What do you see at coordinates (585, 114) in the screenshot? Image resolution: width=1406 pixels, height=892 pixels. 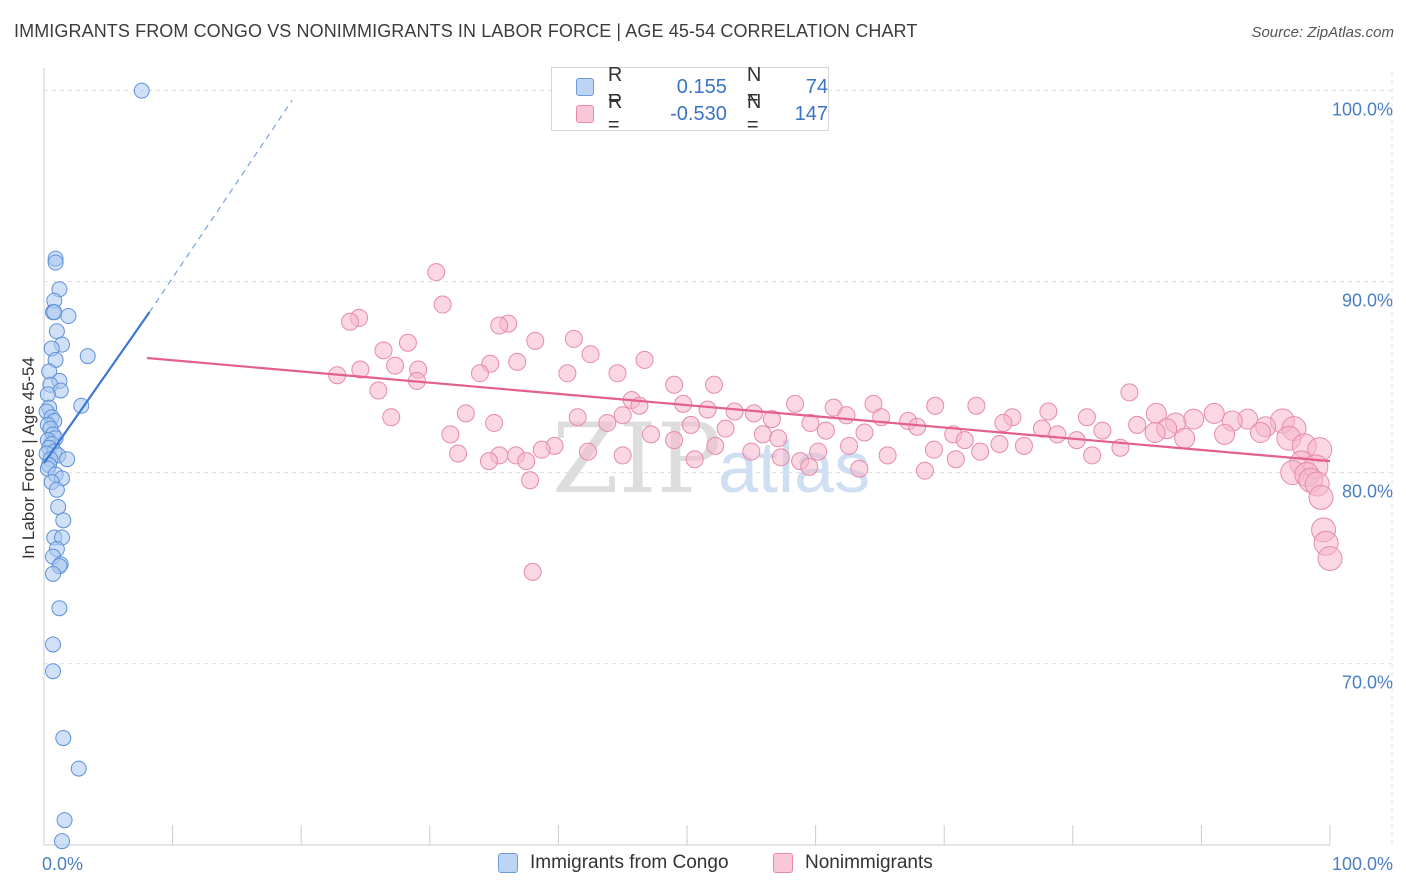 I see `legend-swatch-pink` at bounding box center [585, 114].